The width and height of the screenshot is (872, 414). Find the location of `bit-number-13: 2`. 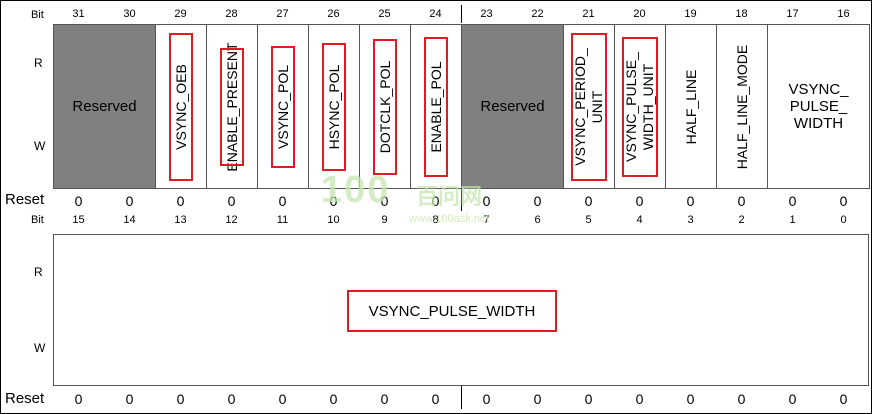

bit-number-13: 2 is located at coordinates (741, 220).